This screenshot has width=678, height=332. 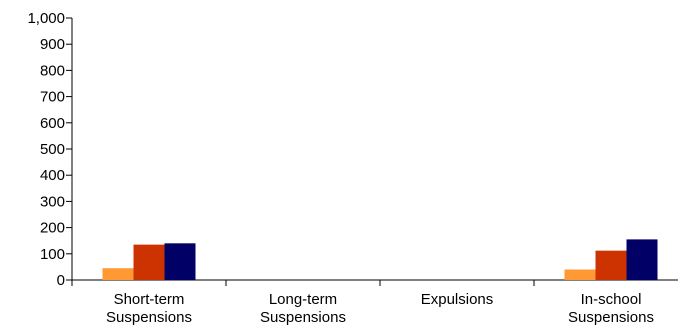 What do you see at coordinates (611, 308) in the screenshot?
I see `x-category-label: In-school Suspensions` at bounding box center [611, 308].